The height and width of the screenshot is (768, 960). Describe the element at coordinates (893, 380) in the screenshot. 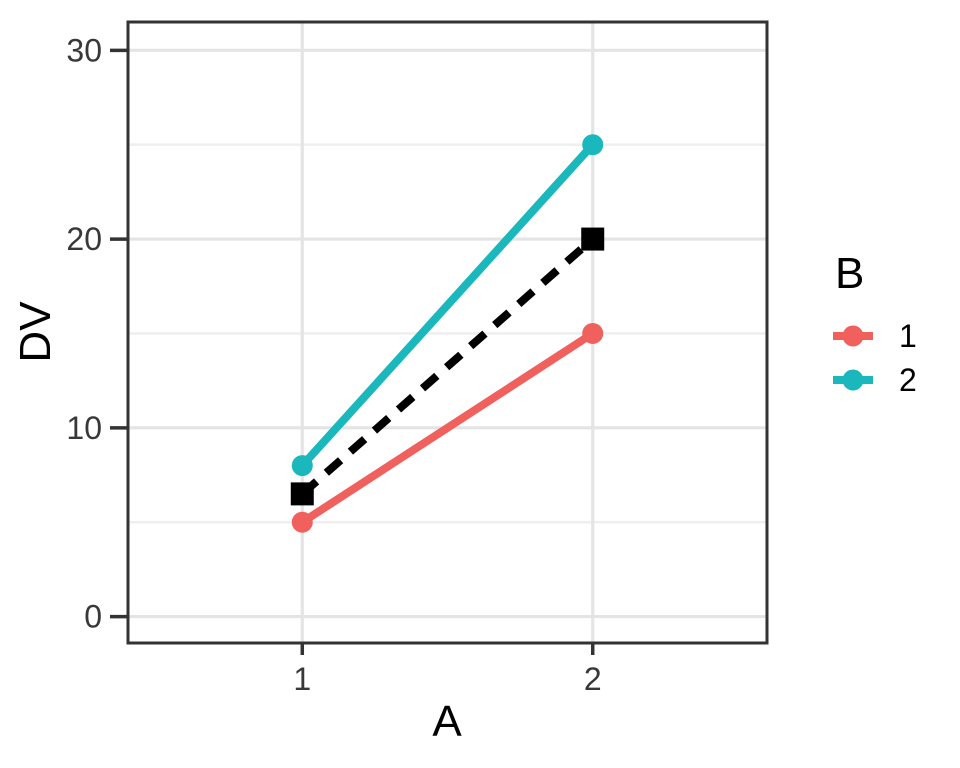

I see `legend-item: 2` at that location.